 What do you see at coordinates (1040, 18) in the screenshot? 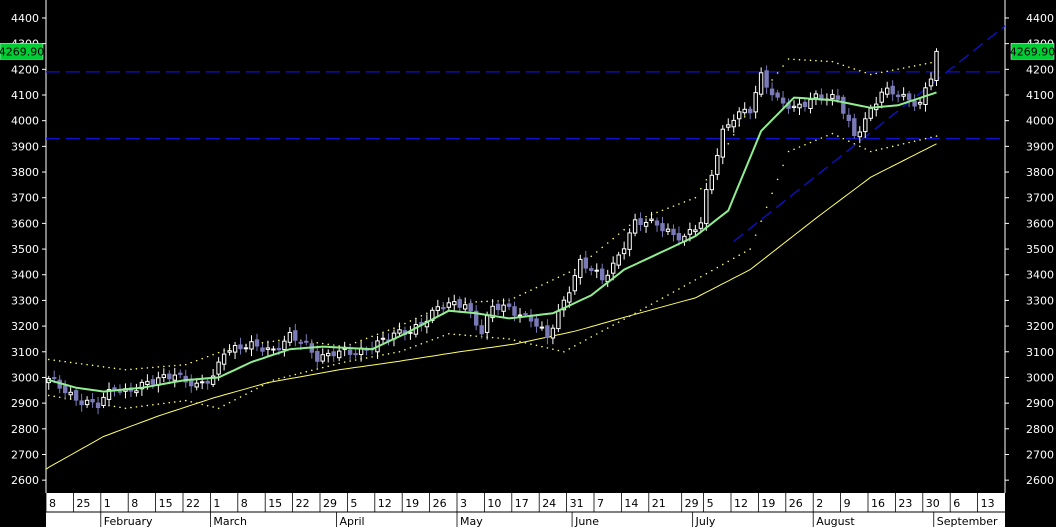
I see `y-tick-label-right: 4400` at bounding box center [1040, 18].